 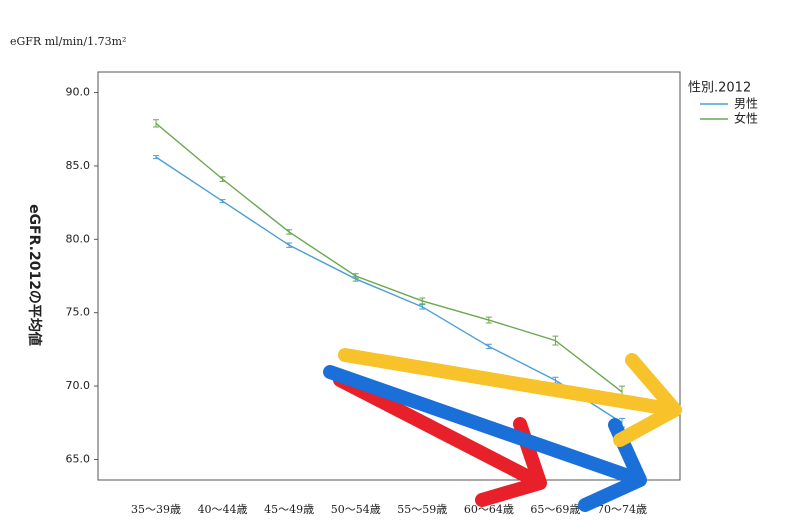 I want to click on y-tick-label: 80.0, so click(x=78, y=238).